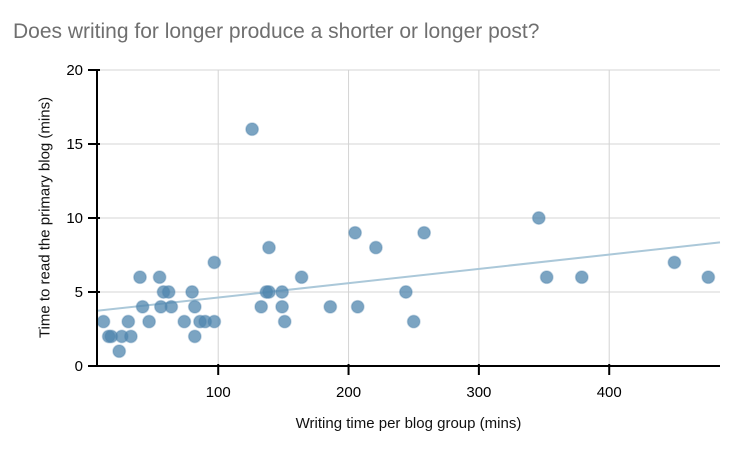 This screenshot has width=740, height=457. What do you see at coordinates (408, 423) in the screenshot?
I see `x-axis-title: Writing time per blog group (mins)` at bounding box center [408, 423].